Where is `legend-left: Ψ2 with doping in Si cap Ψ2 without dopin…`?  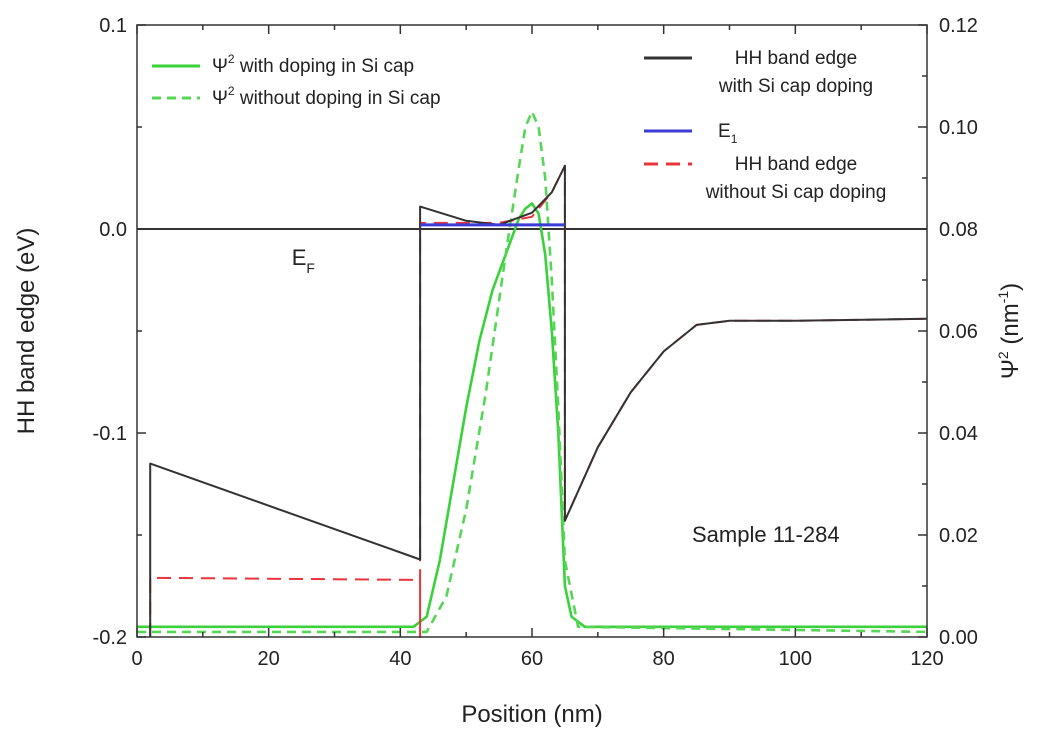
legend-left: Ψ2 with doping in Si cap Ψ2 without dopin… is located at coordinates (296, 80).